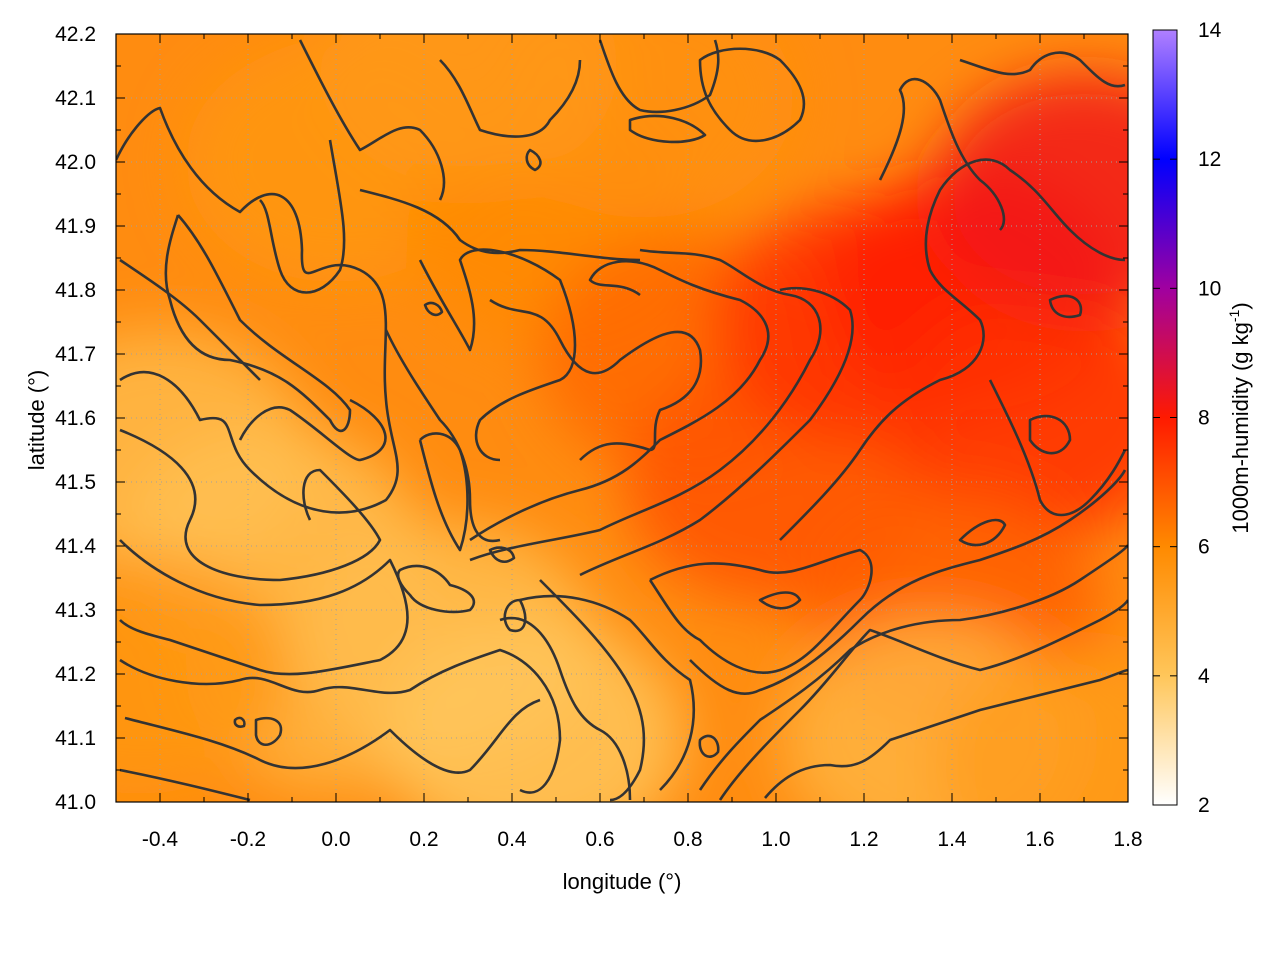 This screenshot has width=1280, height=960. Describe the element at coordinates (863, 839) in the screenshot. I see `x-tick-label: 1.2` at that location.